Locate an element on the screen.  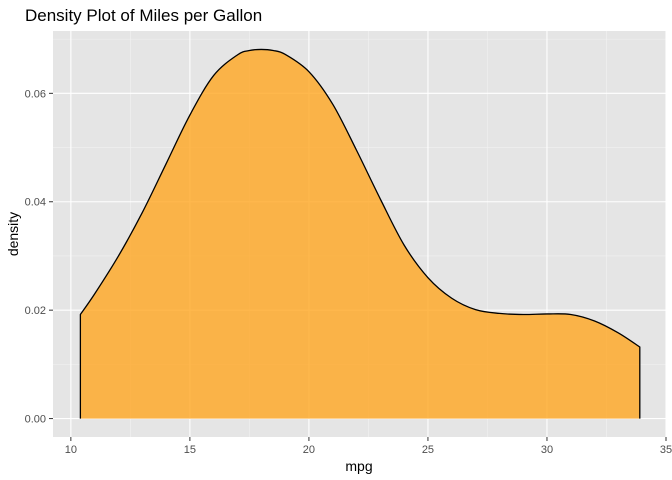
x-tick-label: 30 is located at coordinates (547, 450).